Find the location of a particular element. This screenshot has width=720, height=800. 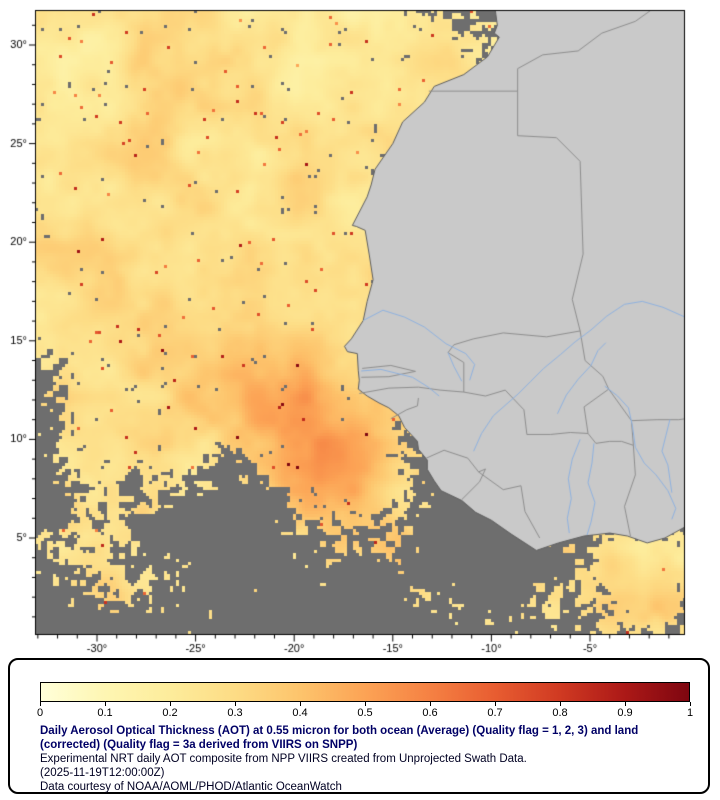

caption-line-timestamp: (2025-11-19T12:00:00Z) is located at coordinates (102, 773).